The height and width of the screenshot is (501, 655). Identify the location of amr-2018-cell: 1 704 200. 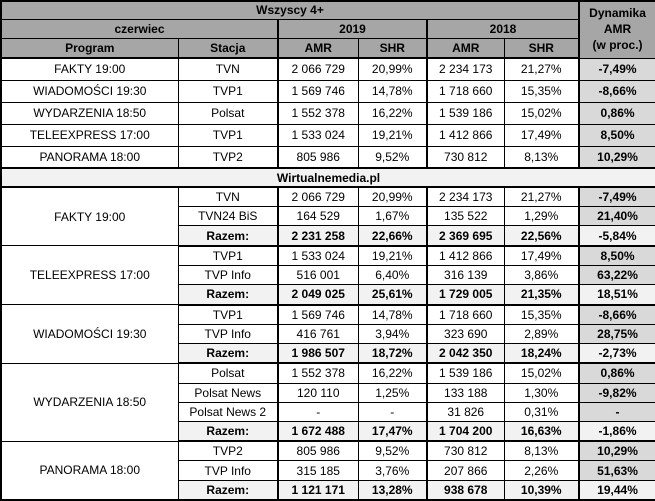
(465, 431).